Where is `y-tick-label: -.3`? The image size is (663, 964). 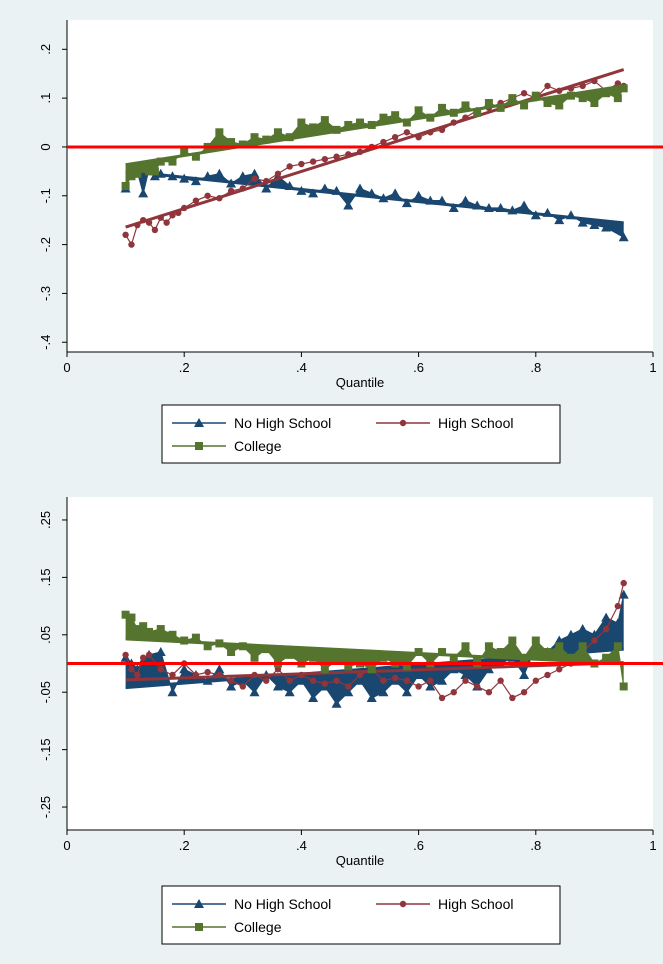
y-tick-label: -.3 is located at coordinates (45, 293).